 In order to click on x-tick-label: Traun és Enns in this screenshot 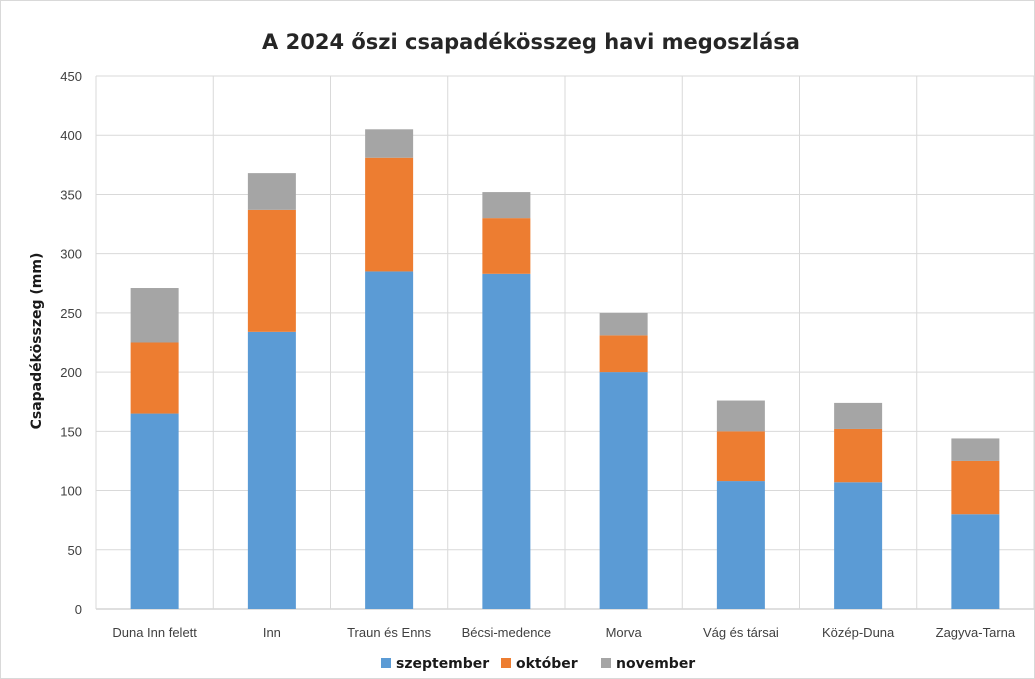, I will do `click(389, 632)`.